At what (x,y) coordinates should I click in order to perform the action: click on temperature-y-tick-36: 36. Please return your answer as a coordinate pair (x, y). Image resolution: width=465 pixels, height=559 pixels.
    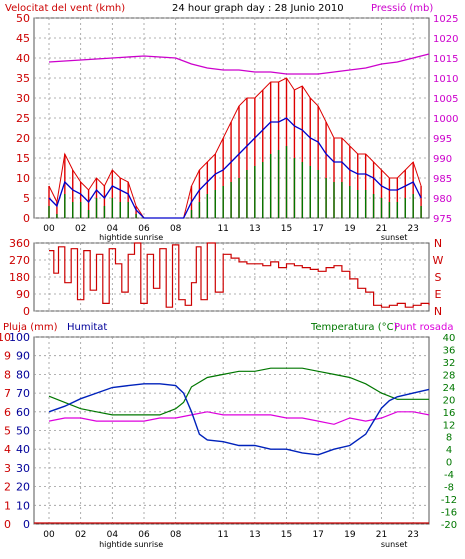
    Looking at the image, I should click on (449, 350).